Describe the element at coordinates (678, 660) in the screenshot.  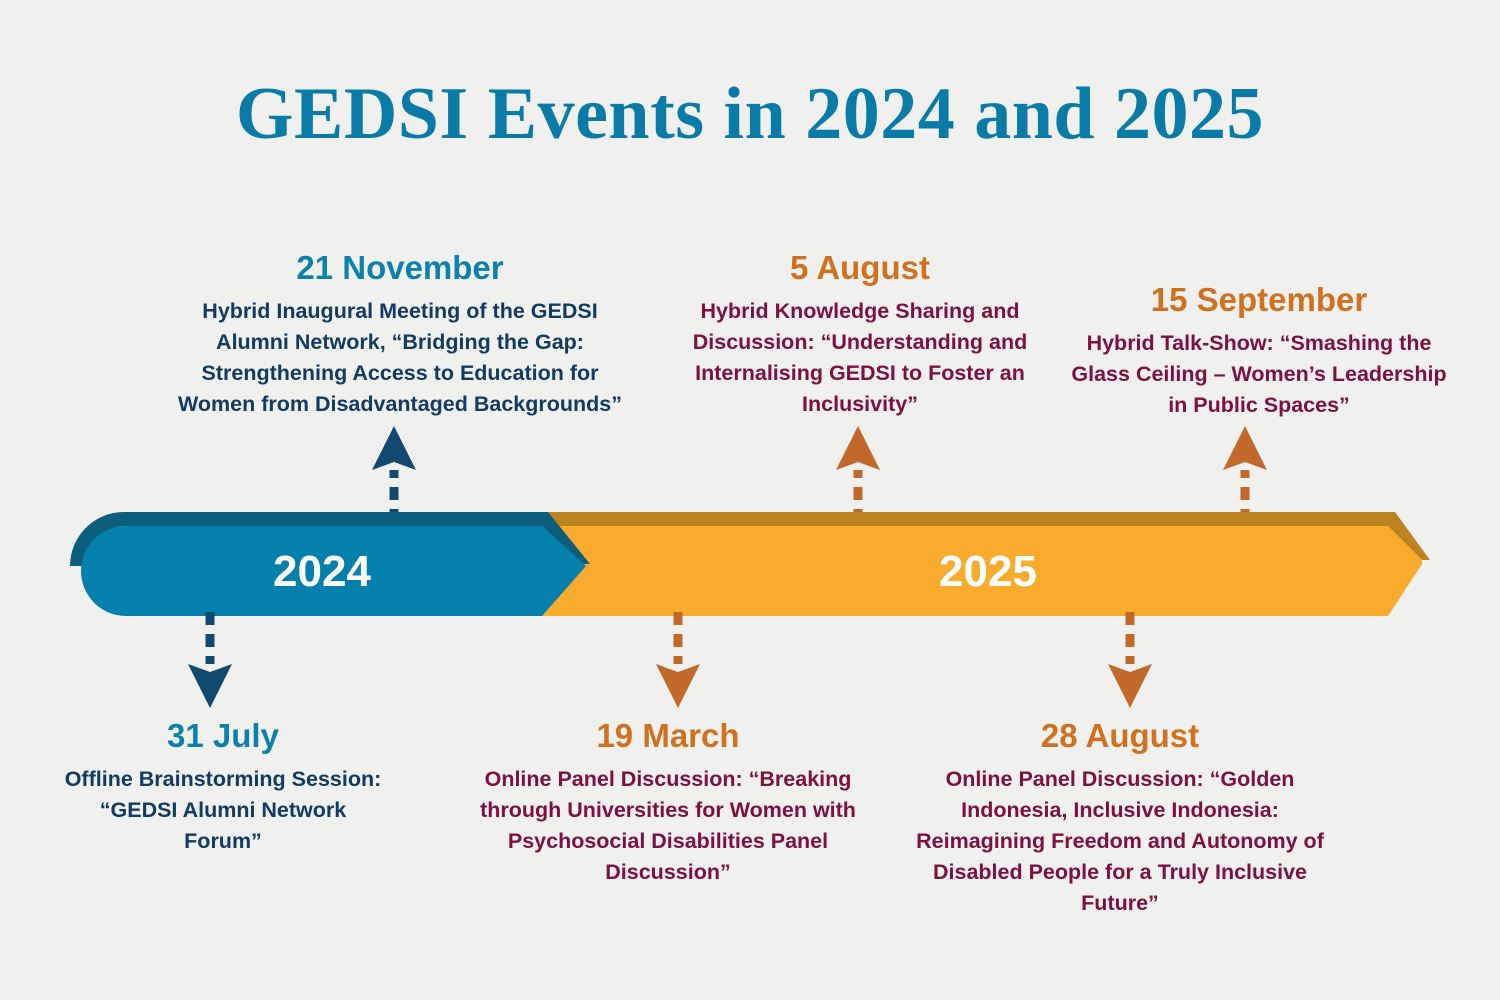
I see `connector-arrow-19-march` at that location.